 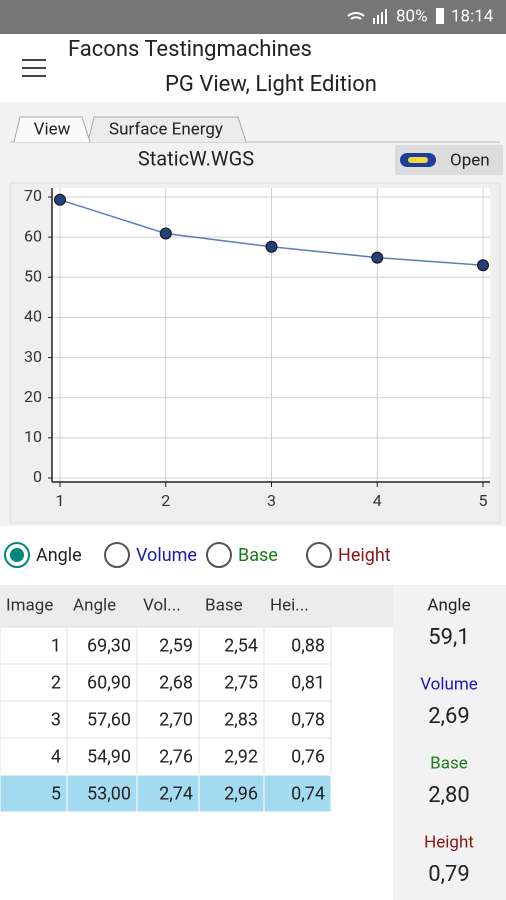 What do you see at coordinates (109, 682) in the screenshot?
I see `table-cell: 60,90` at bounding box center [109, 682].